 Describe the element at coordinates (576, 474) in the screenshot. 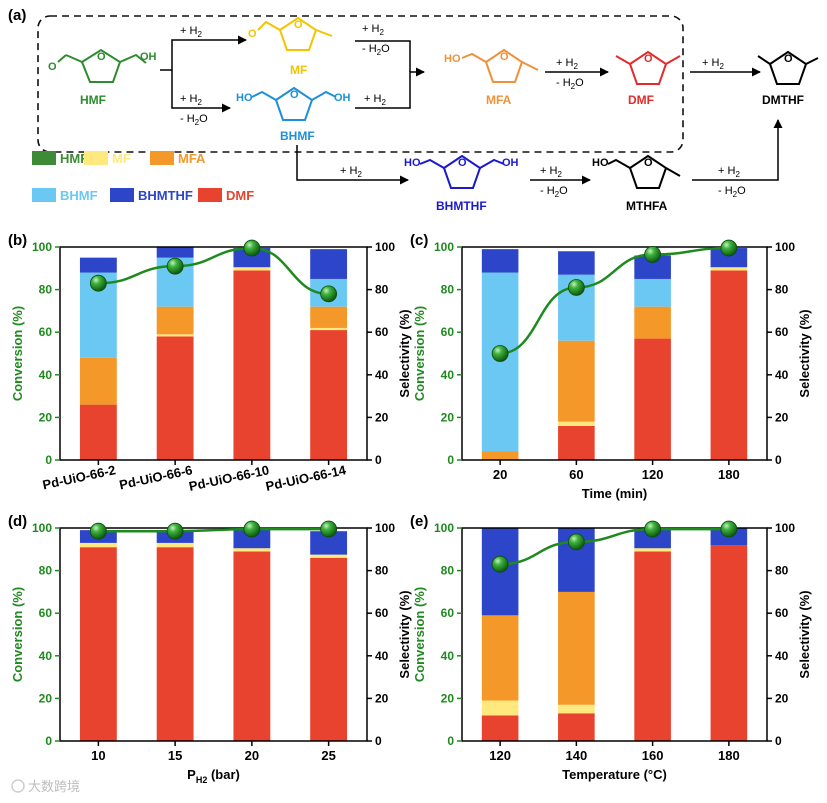

I see `xtick-label: 60` at that location.